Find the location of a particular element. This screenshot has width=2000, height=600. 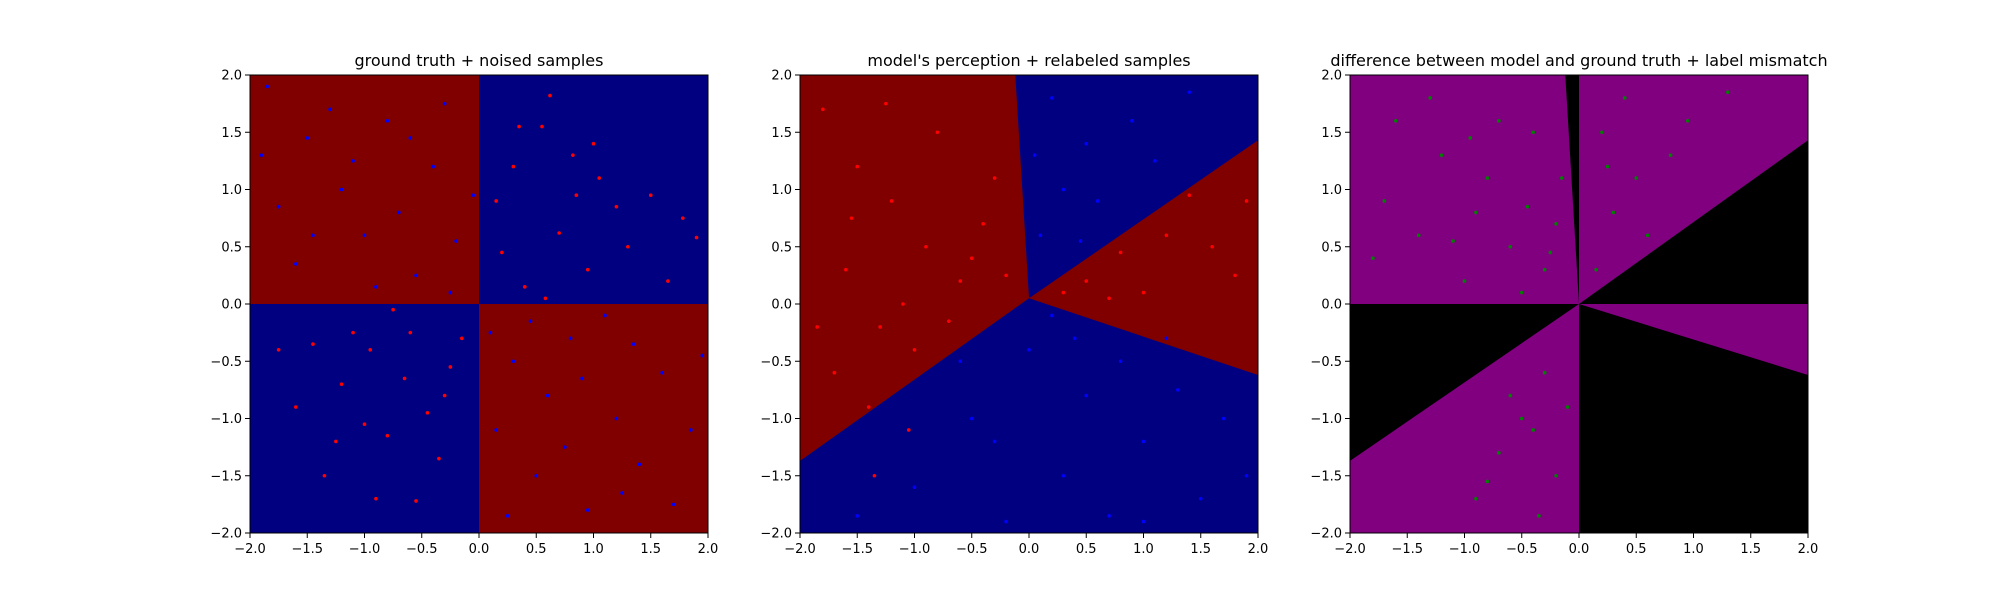

y-tick-label: 2.0 is located at coordinates (231, 76).